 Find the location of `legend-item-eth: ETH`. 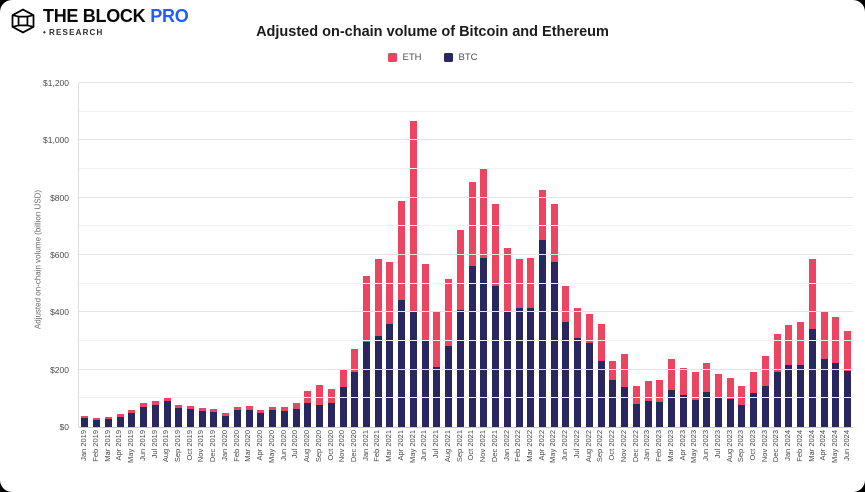

legend-item-eth: ETH is located at coordinates (404, 57).